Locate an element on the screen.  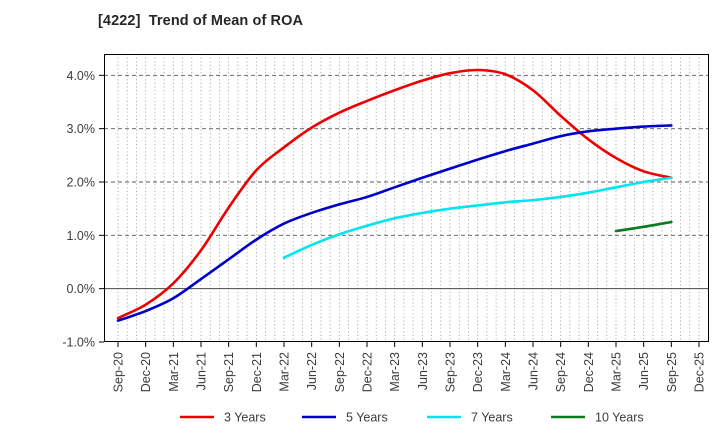
x-tick-label: Sep-20 is located at coordinates (119, 372).